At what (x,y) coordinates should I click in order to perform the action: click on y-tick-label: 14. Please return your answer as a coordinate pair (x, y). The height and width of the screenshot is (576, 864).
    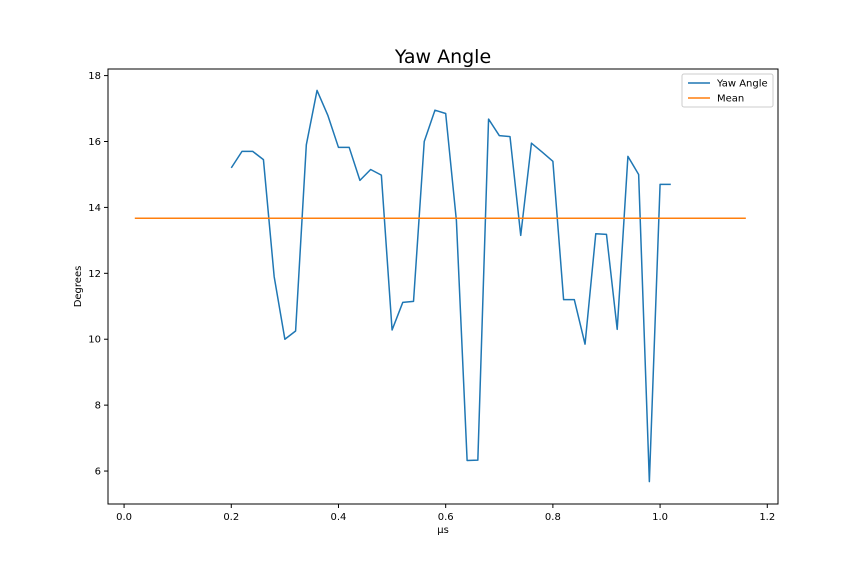
    Looking at the image, I should click on (94, 208).